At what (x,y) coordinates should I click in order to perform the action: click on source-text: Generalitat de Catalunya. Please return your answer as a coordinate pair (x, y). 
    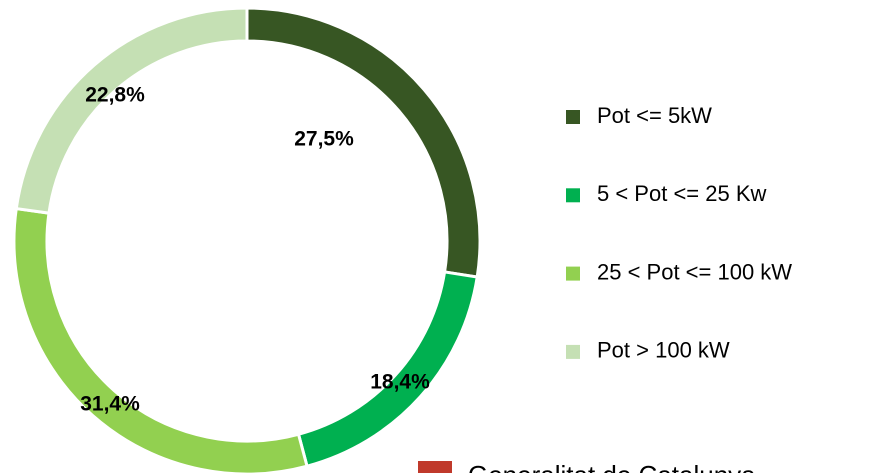
    Looking at the image, I should click on (612, 466).